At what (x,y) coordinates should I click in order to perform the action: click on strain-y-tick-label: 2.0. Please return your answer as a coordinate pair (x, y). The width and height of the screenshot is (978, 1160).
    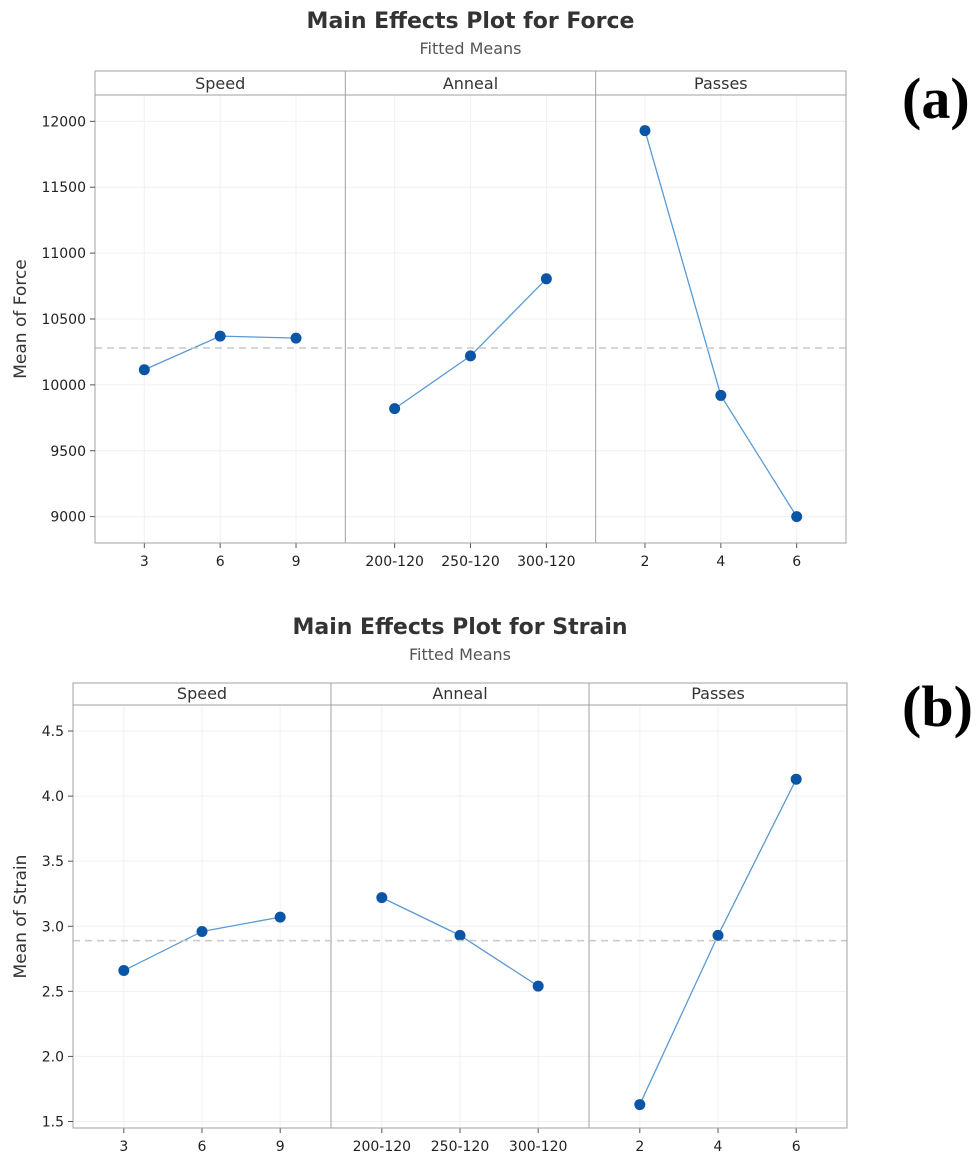
    Looking at the image, I should click on (53, 1057).